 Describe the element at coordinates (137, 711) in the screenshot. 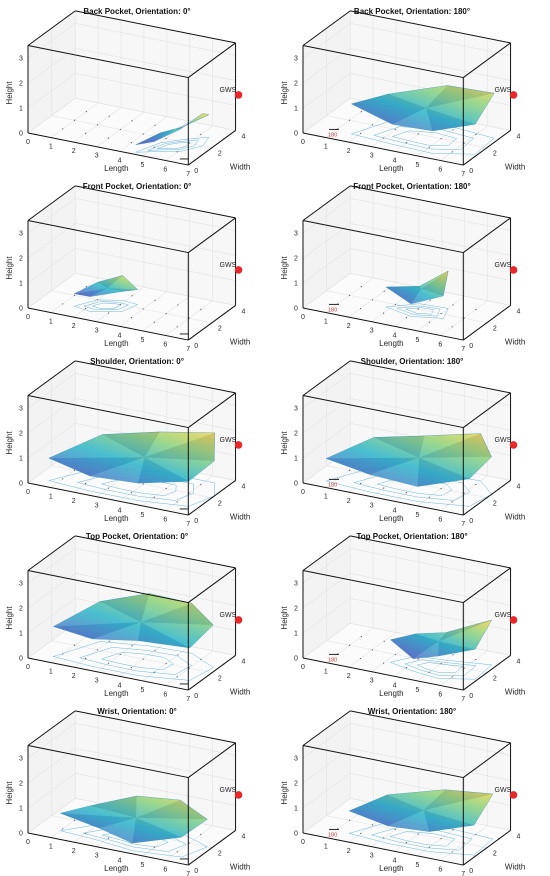

I see `chart-title: Wrist, Orientation: 0°` at that location.